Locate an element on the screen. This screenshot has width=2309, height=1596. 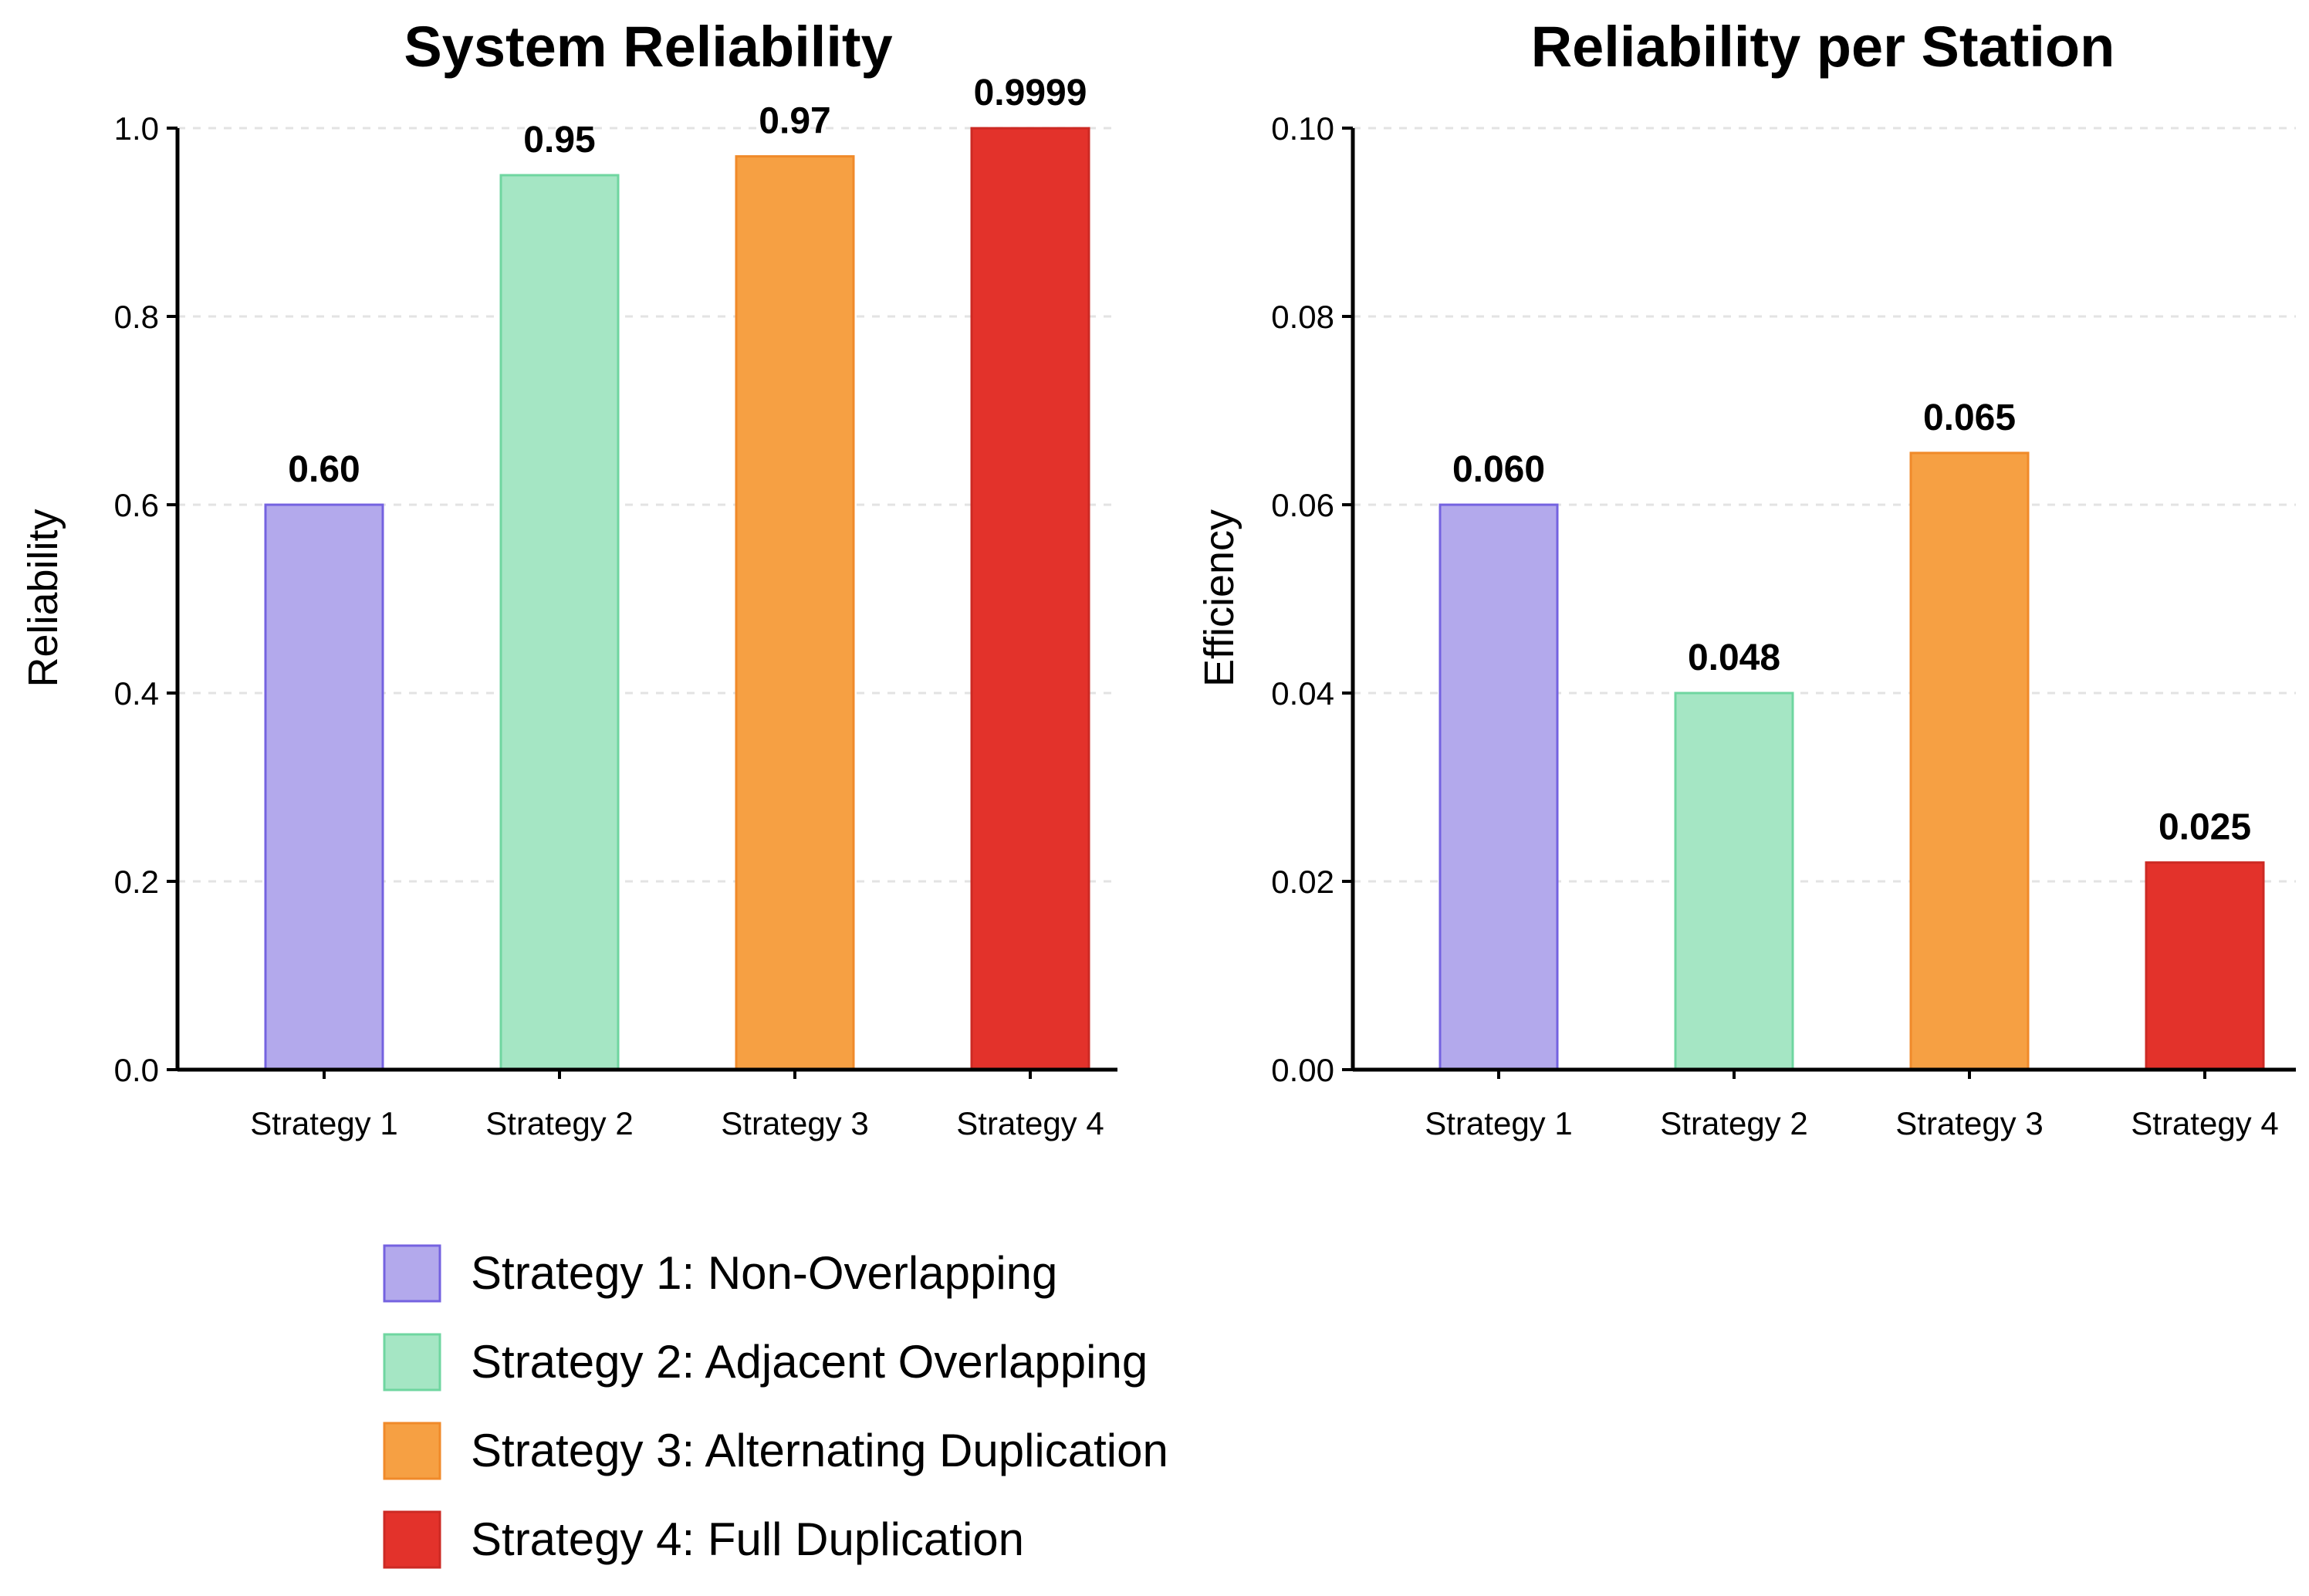
chart-title: System Reliability is located at coordinates (648, 47).